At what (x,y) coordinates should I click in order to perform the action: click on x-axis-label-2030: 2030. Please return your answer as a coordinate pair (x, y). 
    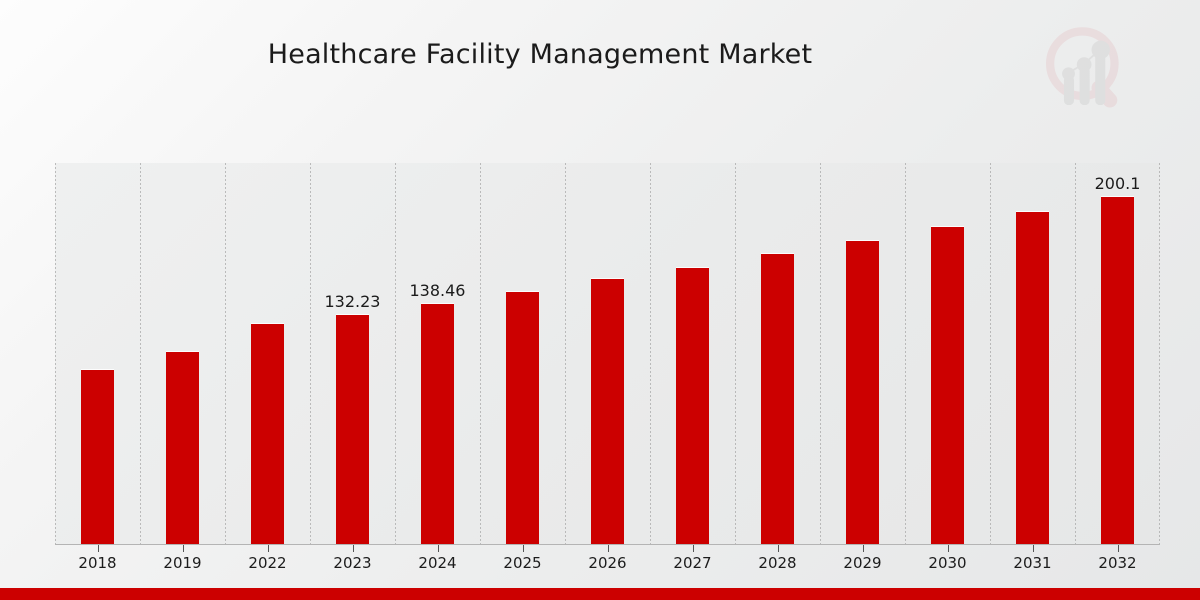
    Looking at the image, I should click on (947, 563).